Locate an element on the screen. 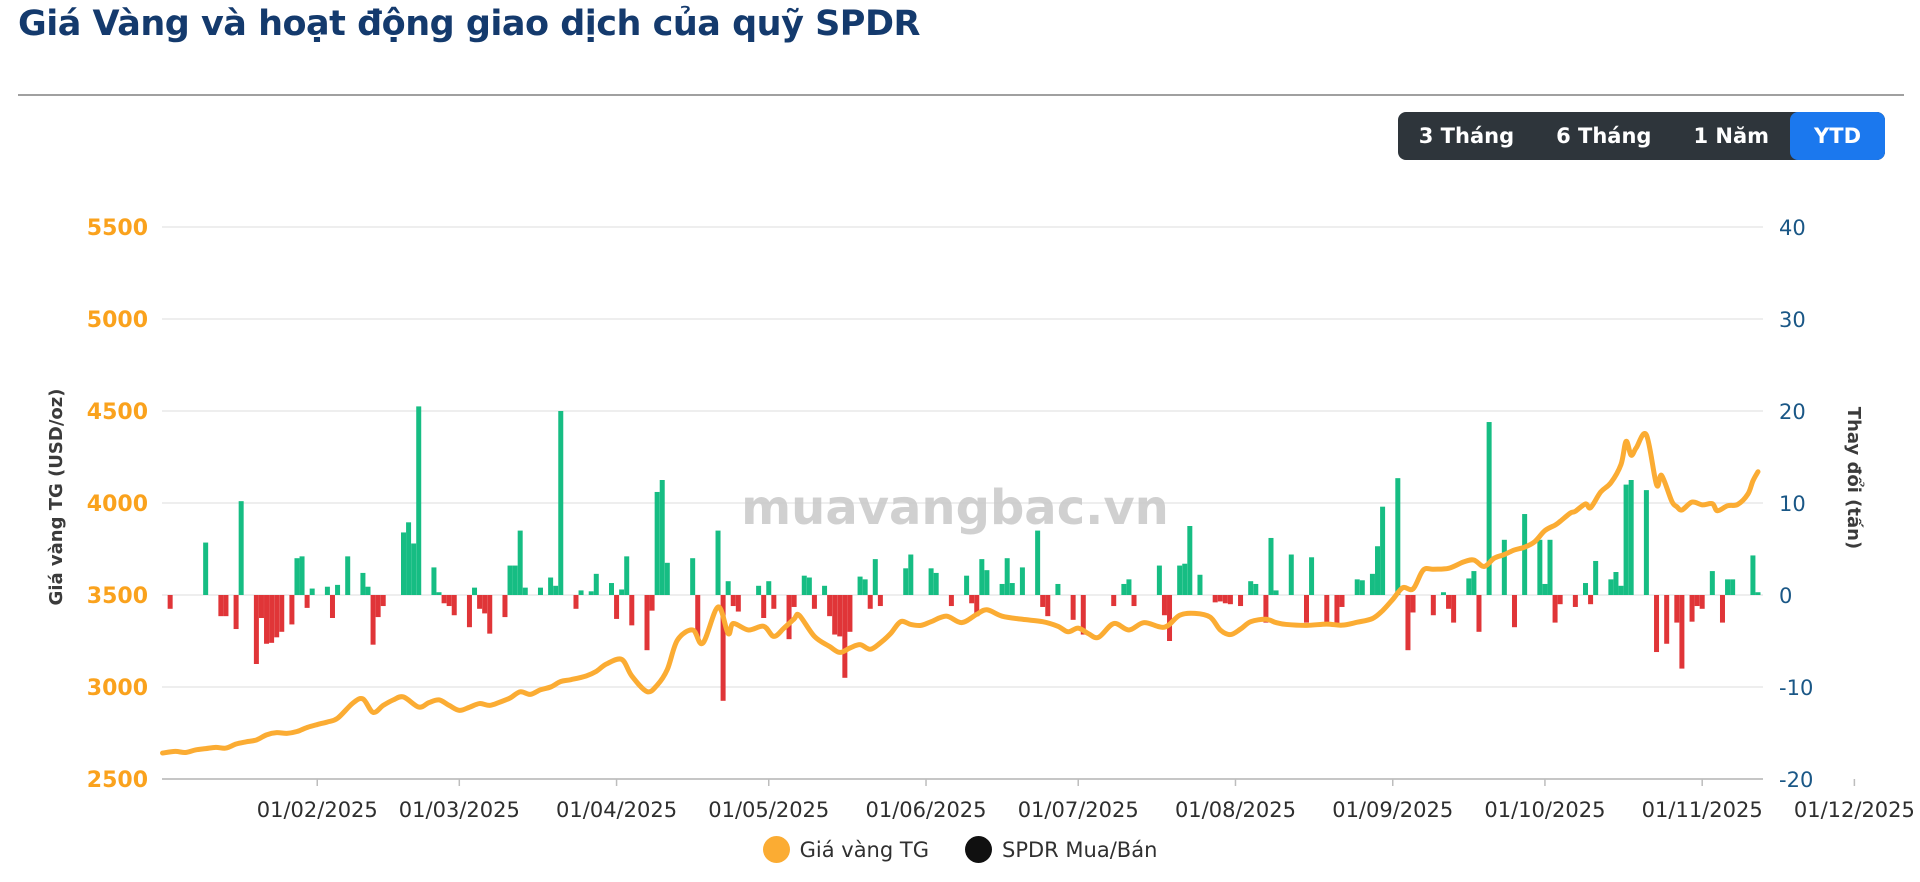 This screenshot has height=882, width=1920. y-axis-label-right: 0 is located at coordinates (1785, 596).